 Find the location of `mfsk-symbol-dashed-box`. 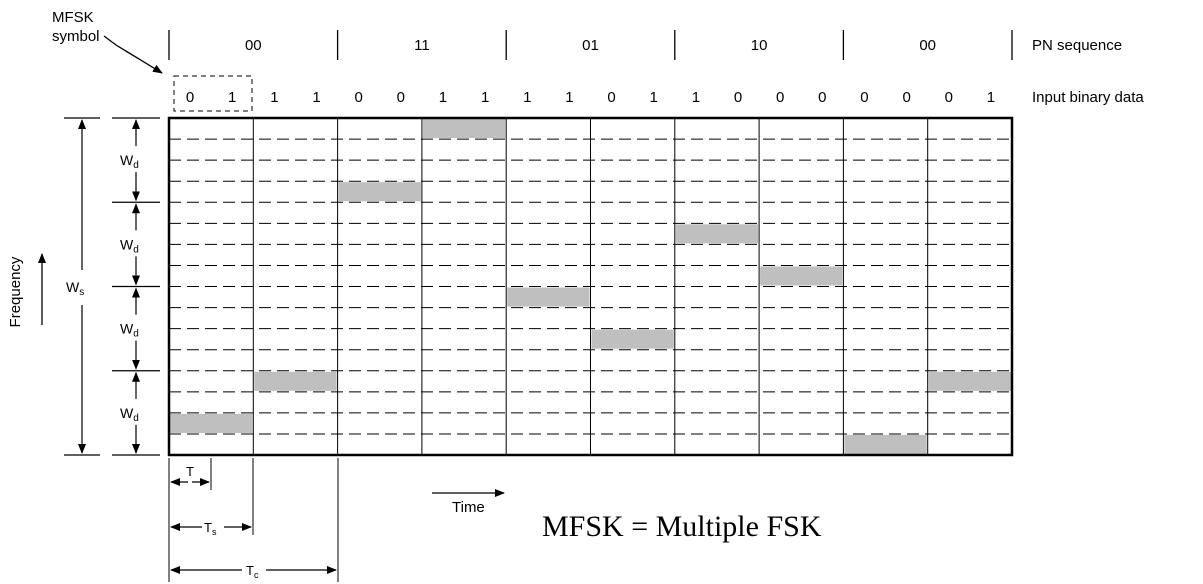

mfsk-symbol-dashed-box is located at coordinates (213, 93).